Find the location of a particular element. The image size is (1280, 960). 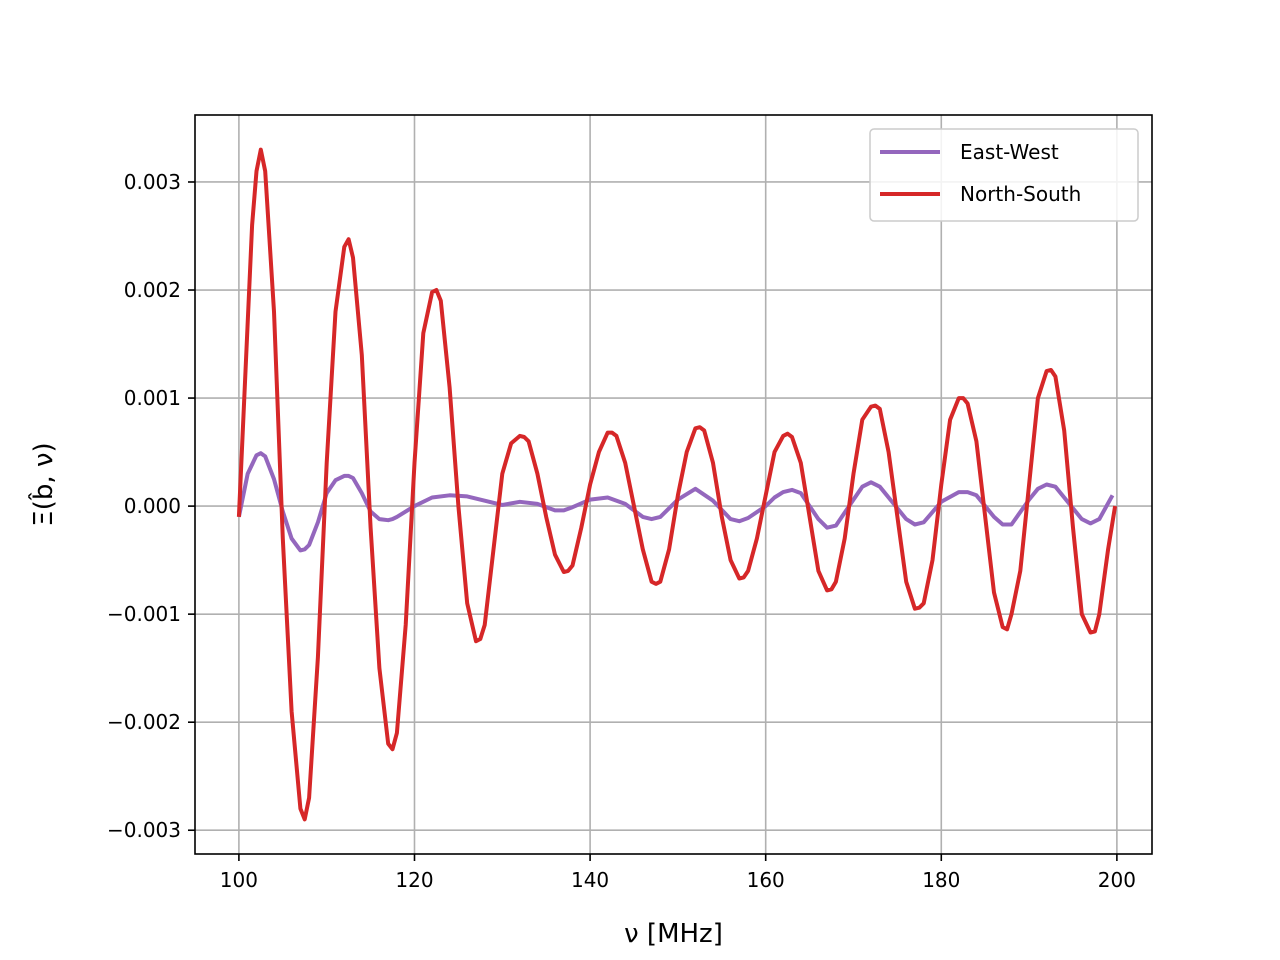

legend-label-east-west: East-West is located at coordinates (1009, 152).